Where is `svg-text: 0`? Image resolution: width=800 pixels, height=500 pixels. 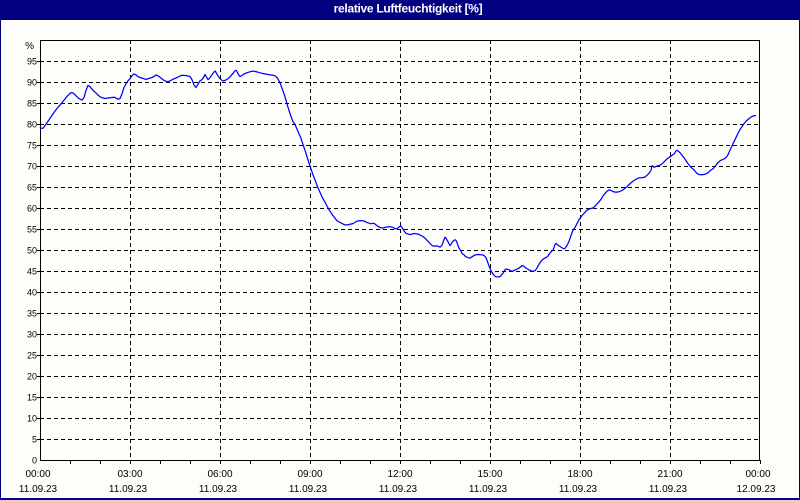
svg-text: 0 is located at coordinates (34, 461).